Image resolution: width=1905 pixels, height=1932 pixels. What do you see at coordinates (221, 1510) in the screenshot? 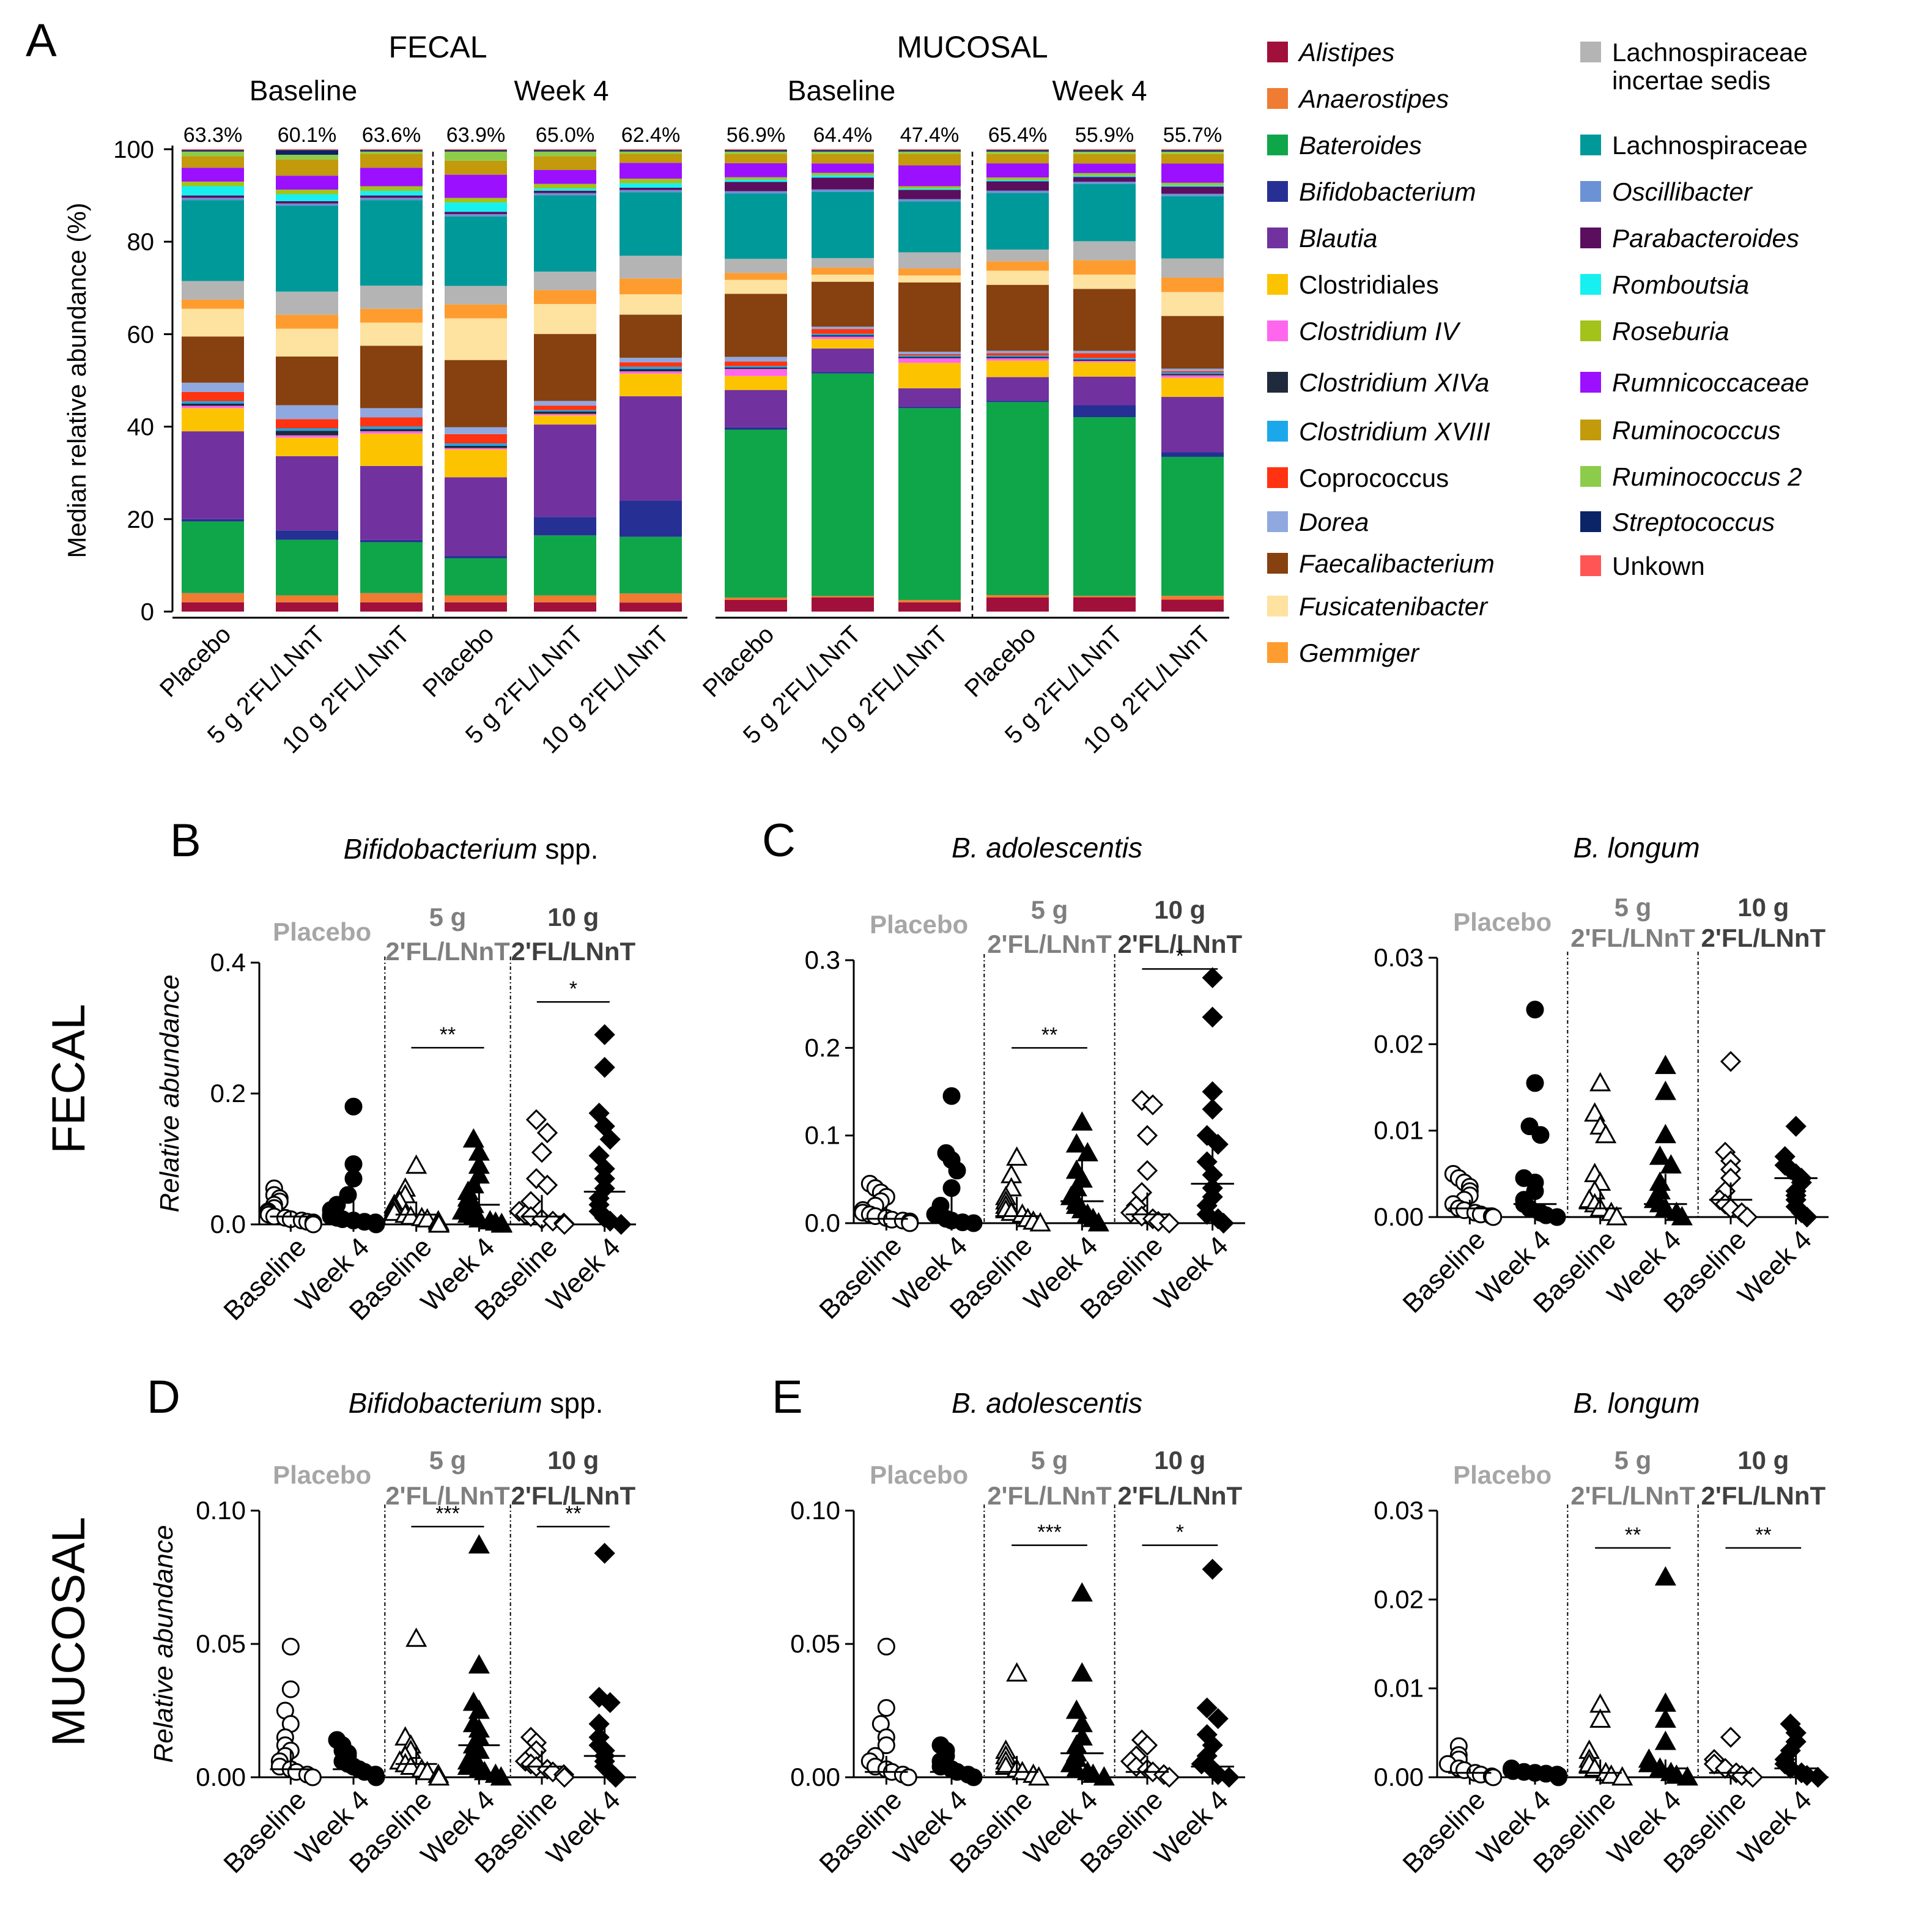
I see `scatter-y-tick-label: 0.10` at bounding box center [221, 1510].